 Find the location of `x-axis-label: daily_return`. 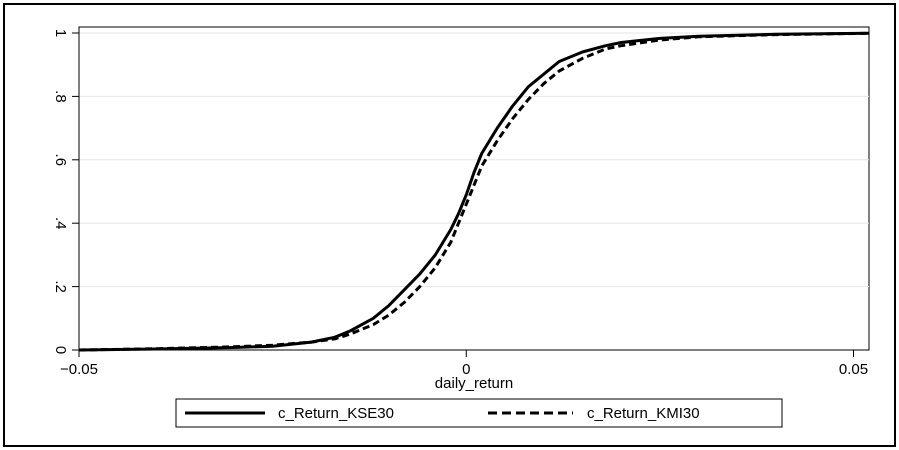

x-axis-label: daily_return is located at coordinates (474, 383).